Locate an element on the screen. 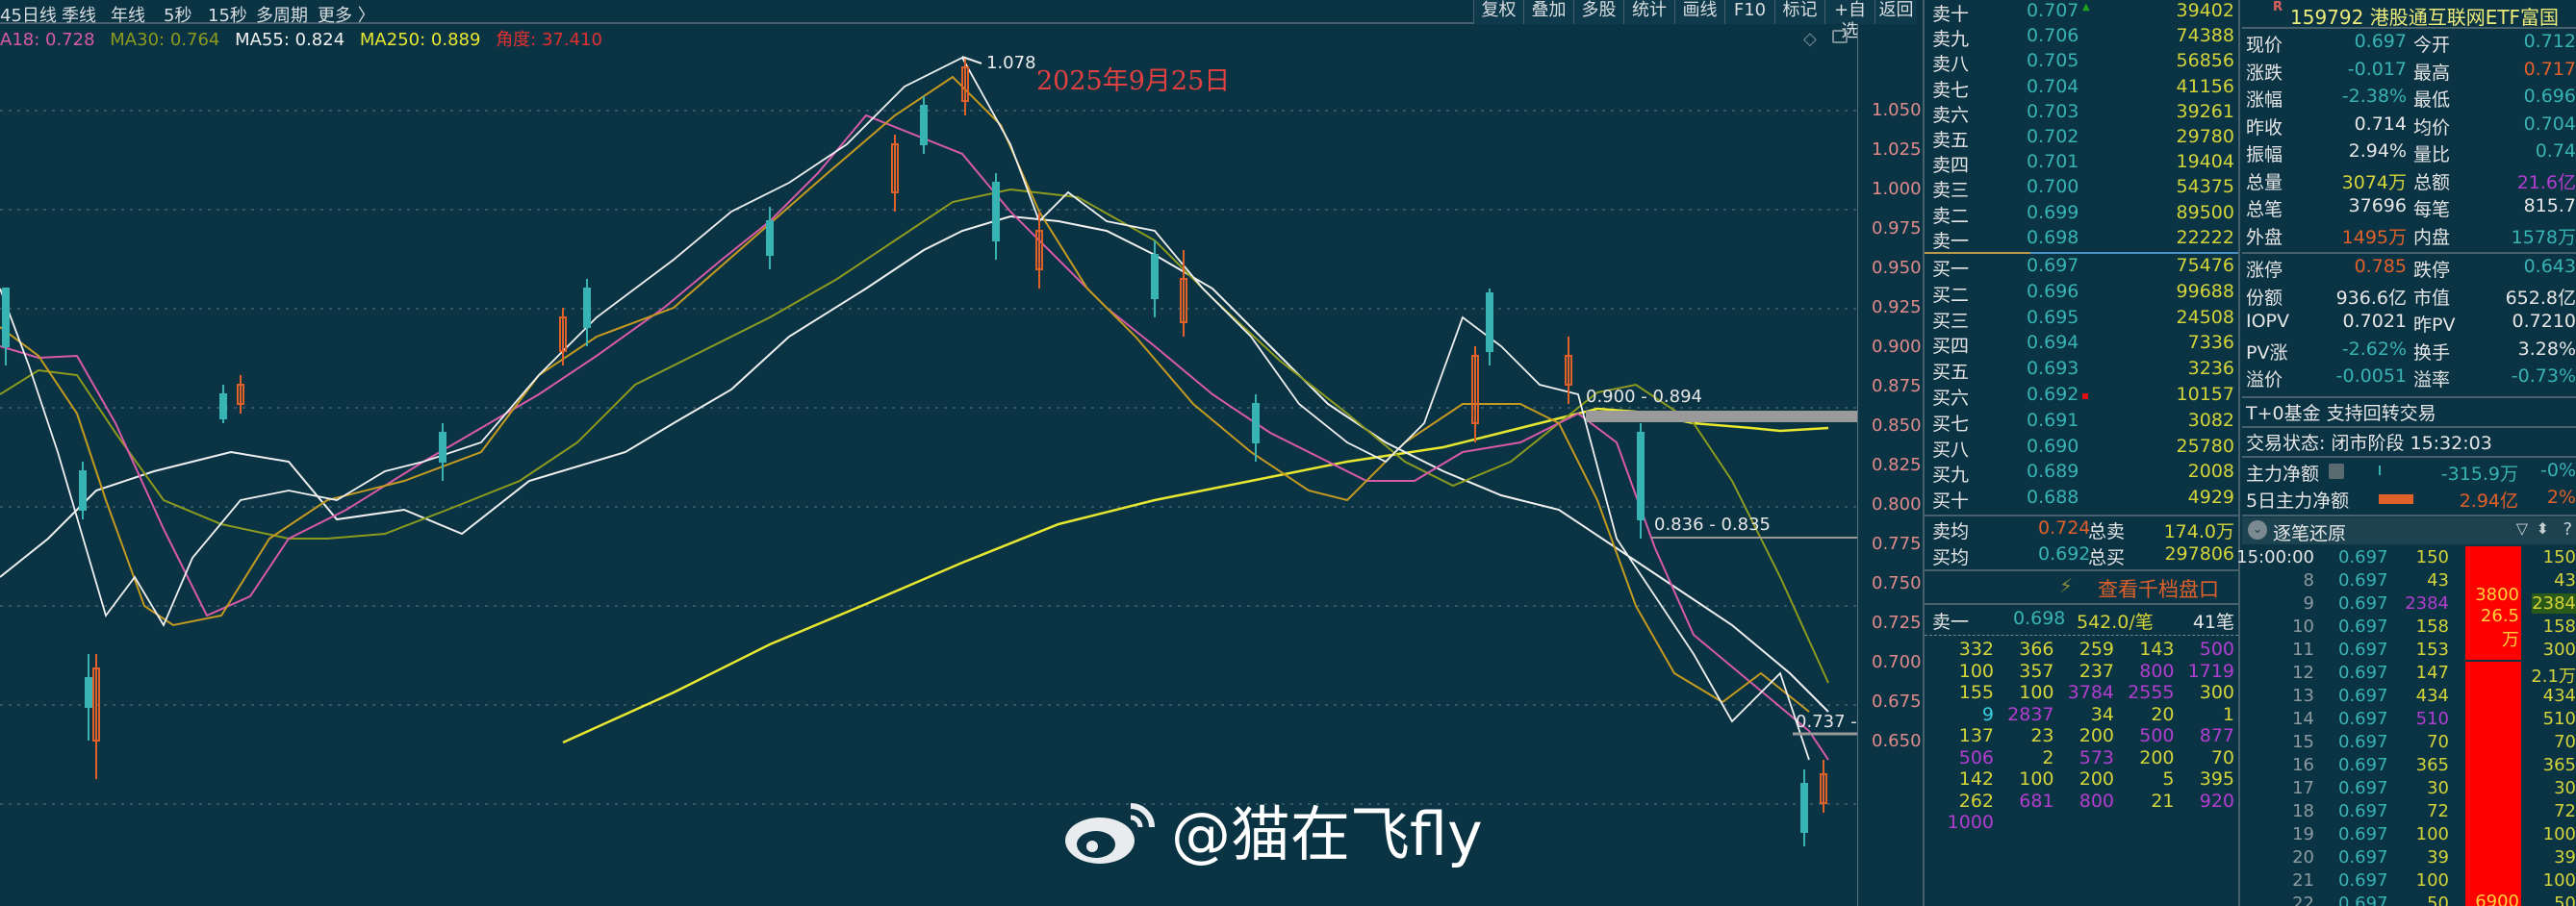 Image resolution: width=2576 pixels, height=906 pixels. bid-total-label: 总买 is located at coordinates (2107, 557).